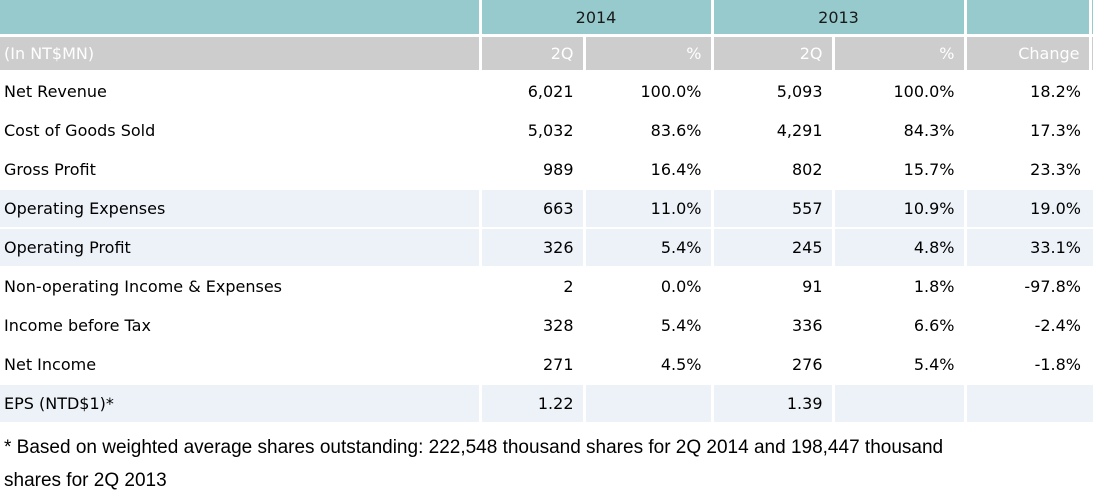 This screenshot has height=496, width=1093. What do you see at coordinates (773, 287) in the screenshot?
I see `row-value: 91` at bounding box center [773, 287].